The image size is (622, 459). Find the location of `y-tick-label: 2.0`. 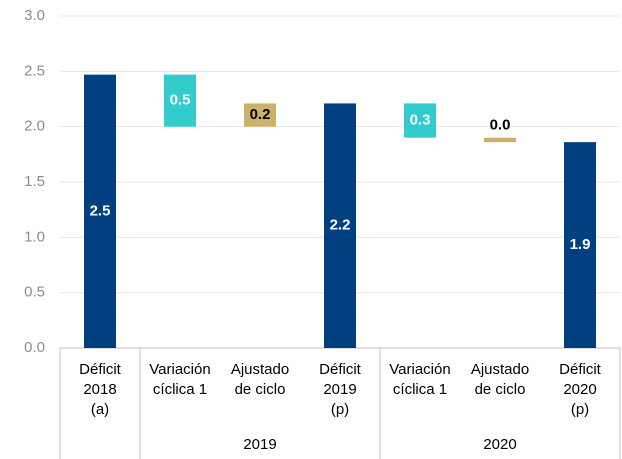

y-tick-label: 2.0 is located at coordinates (34, 126).